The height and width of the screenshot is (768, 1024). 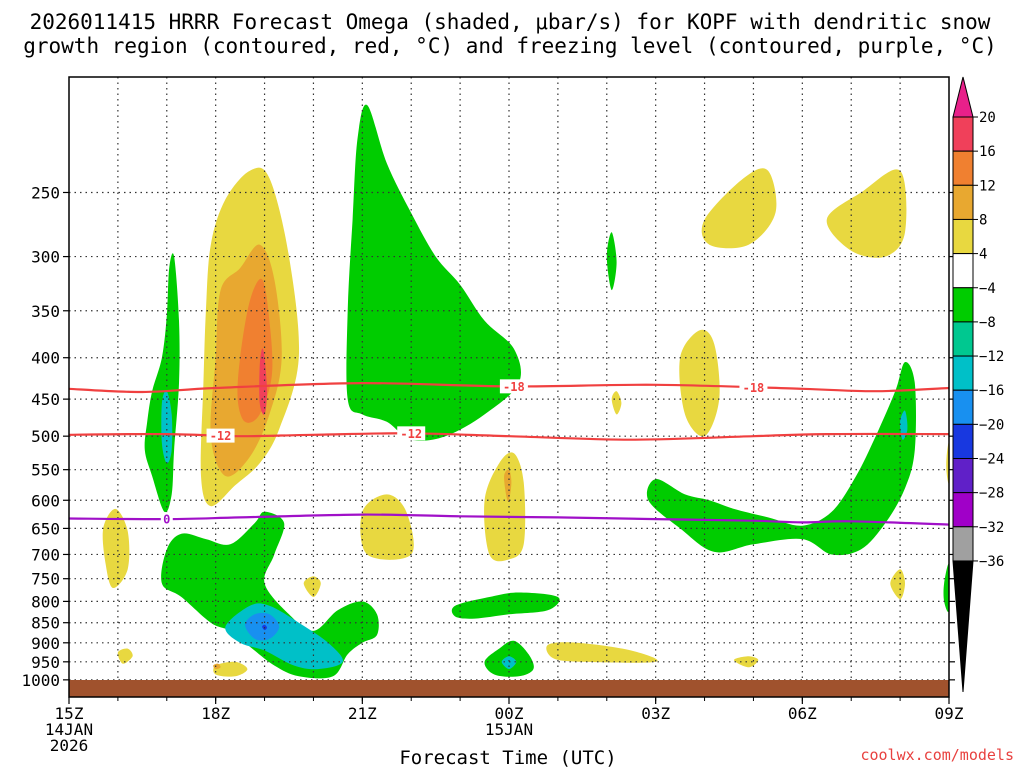 I want to click on omega-region-blue, so click(x=262, y=626).